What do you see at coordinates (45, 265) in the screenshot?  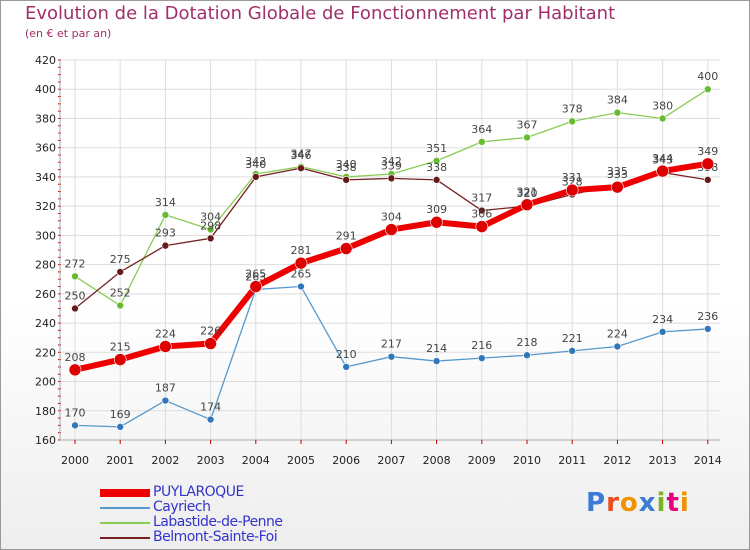 I see `y-tick-label: 280` at bounding box center [45, 265].